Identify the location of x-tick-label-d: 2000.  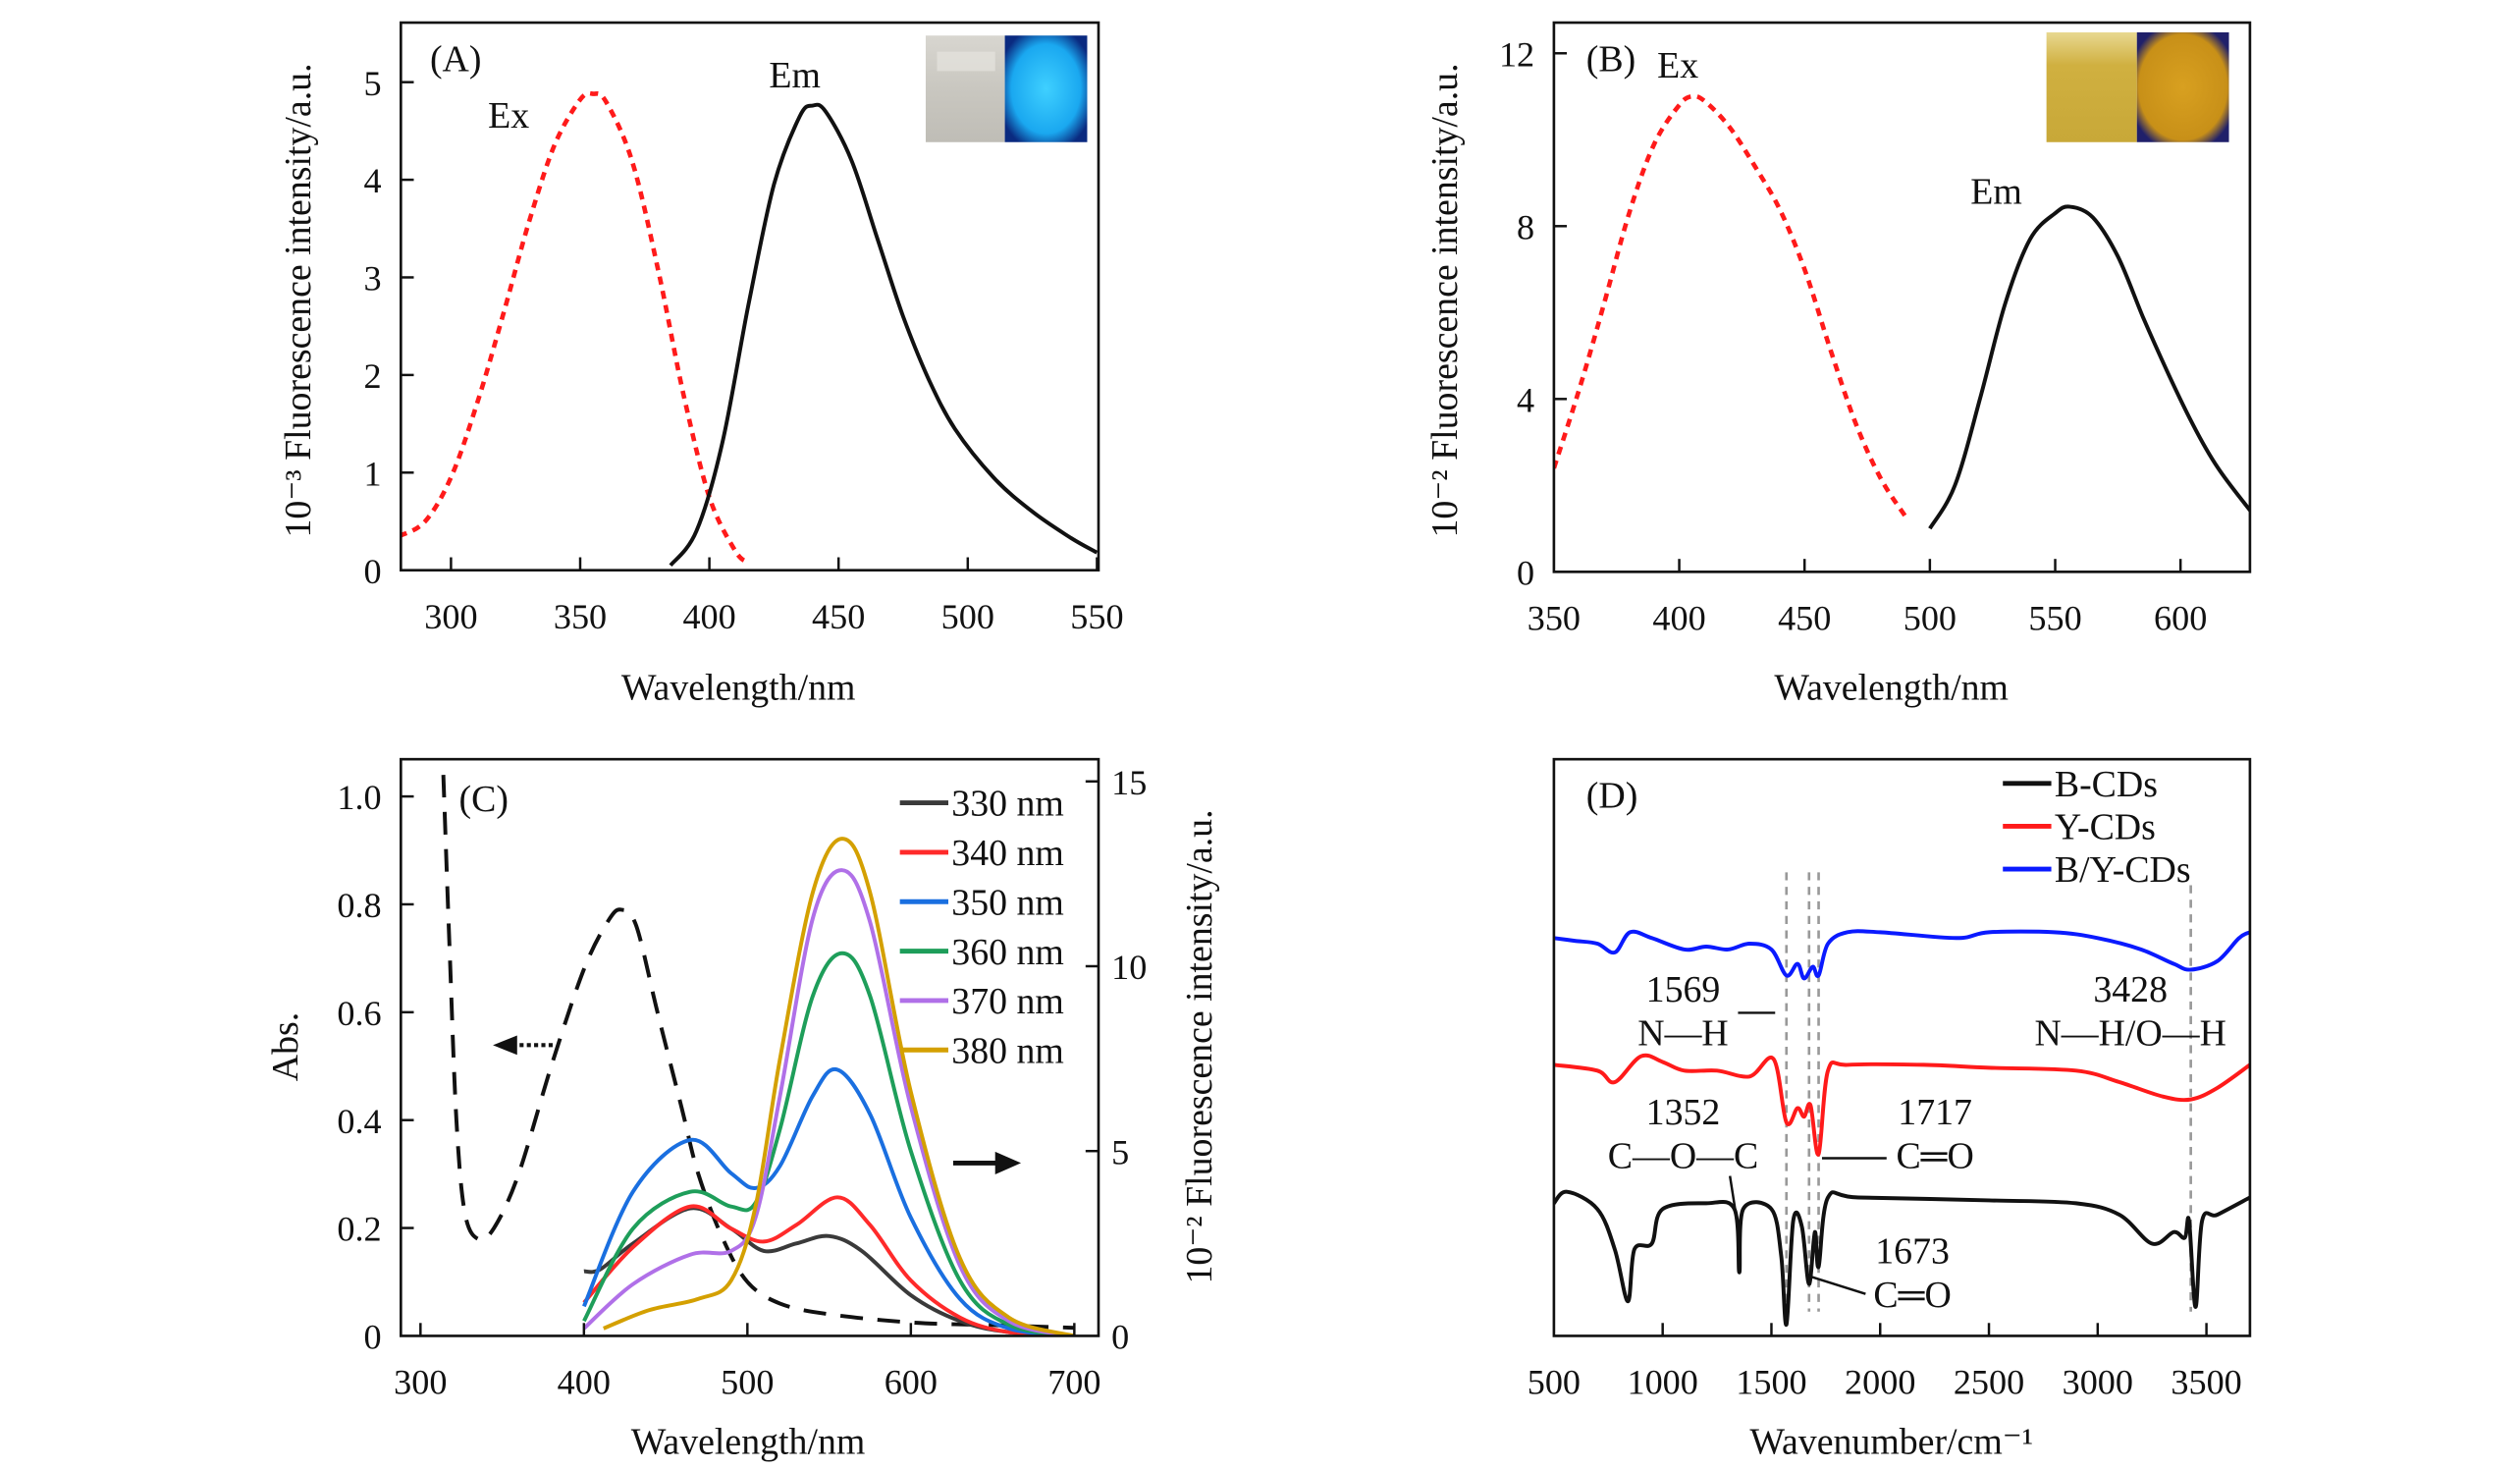
(1880, 1382).